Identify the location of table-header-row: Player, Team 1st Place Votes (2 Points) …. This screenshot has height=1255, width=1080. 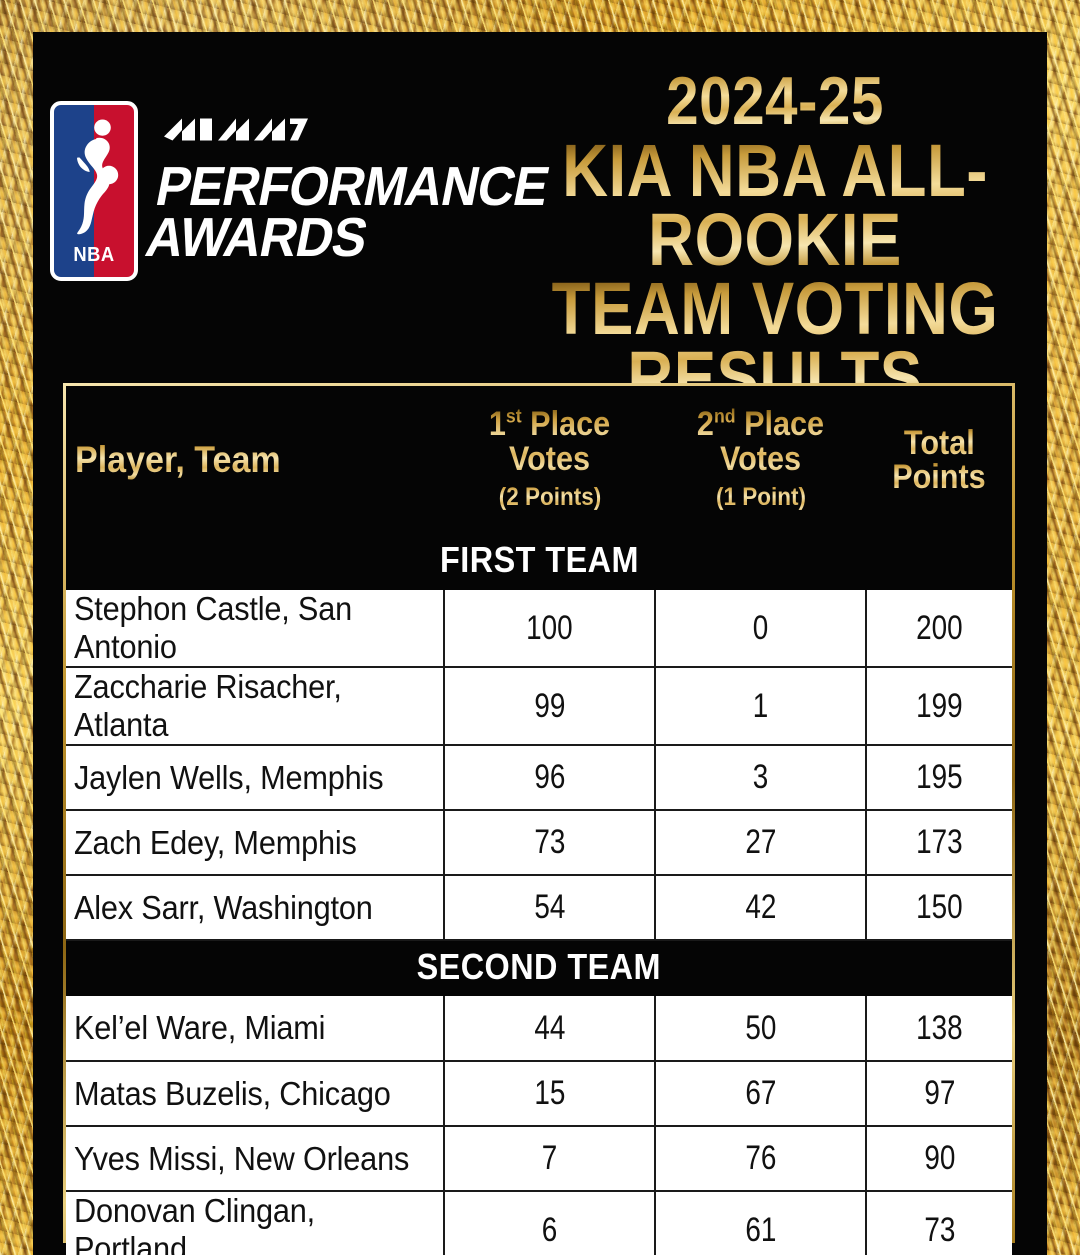
(539, 460).